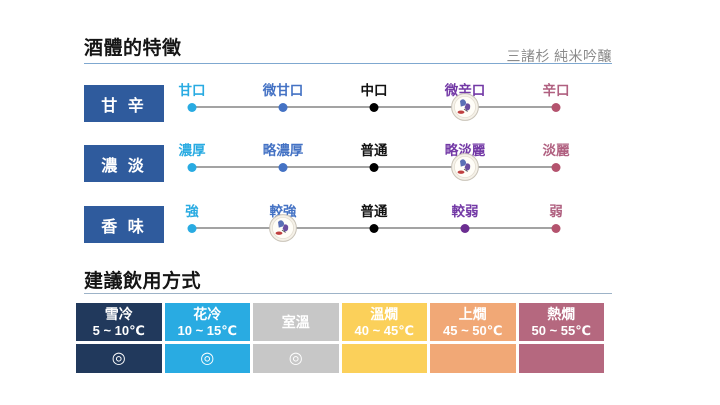  What do you see at coordinates (374, 211) in the screenshot?
I see `stop-label-aroma-2: 普通` at bounding box center [374, 211].